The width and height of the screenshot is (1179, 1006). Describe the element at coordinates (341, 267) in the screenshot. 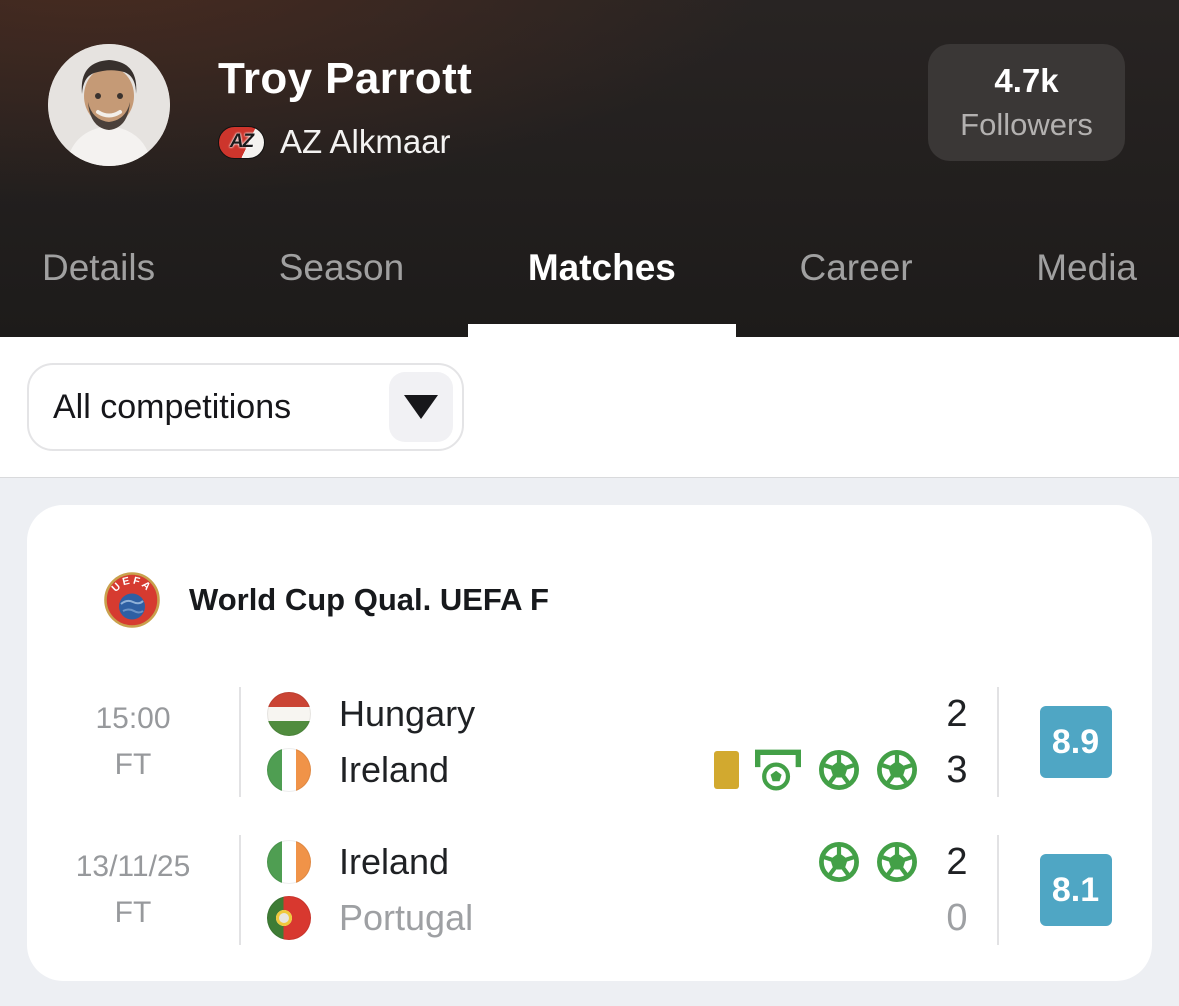

I see `tab-season: Season` at that location.